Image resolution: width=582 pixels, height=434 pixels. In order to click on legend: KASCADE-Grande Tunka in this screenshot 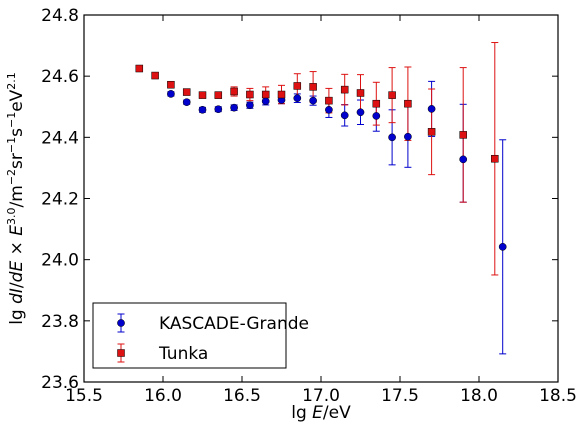, I will do `click(200, 335)`.